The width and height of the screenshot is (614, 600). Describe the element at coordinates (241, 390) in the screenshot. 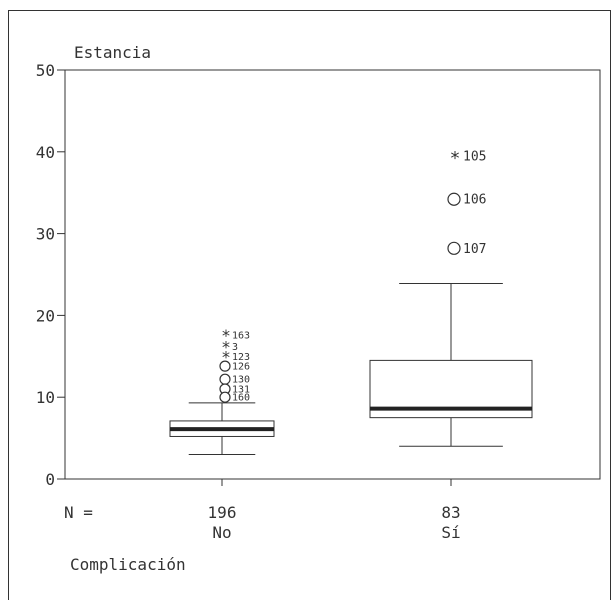

I see `outlier-label: 131` at that location.